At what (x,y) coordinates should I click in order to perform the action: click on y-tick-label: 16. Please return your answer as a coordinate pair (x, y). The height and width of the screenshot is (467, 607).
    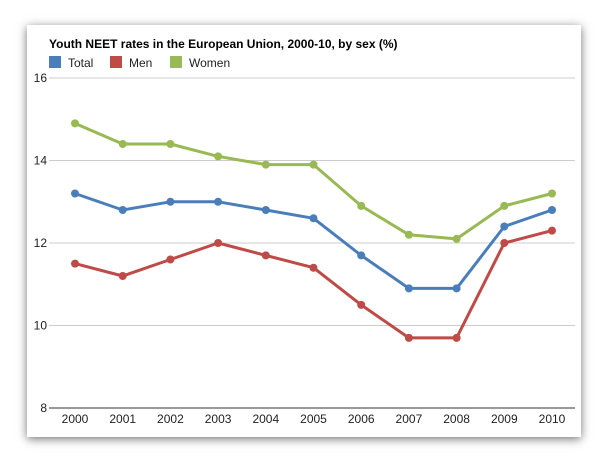
    Looking at the image, I should click on (41, 78).